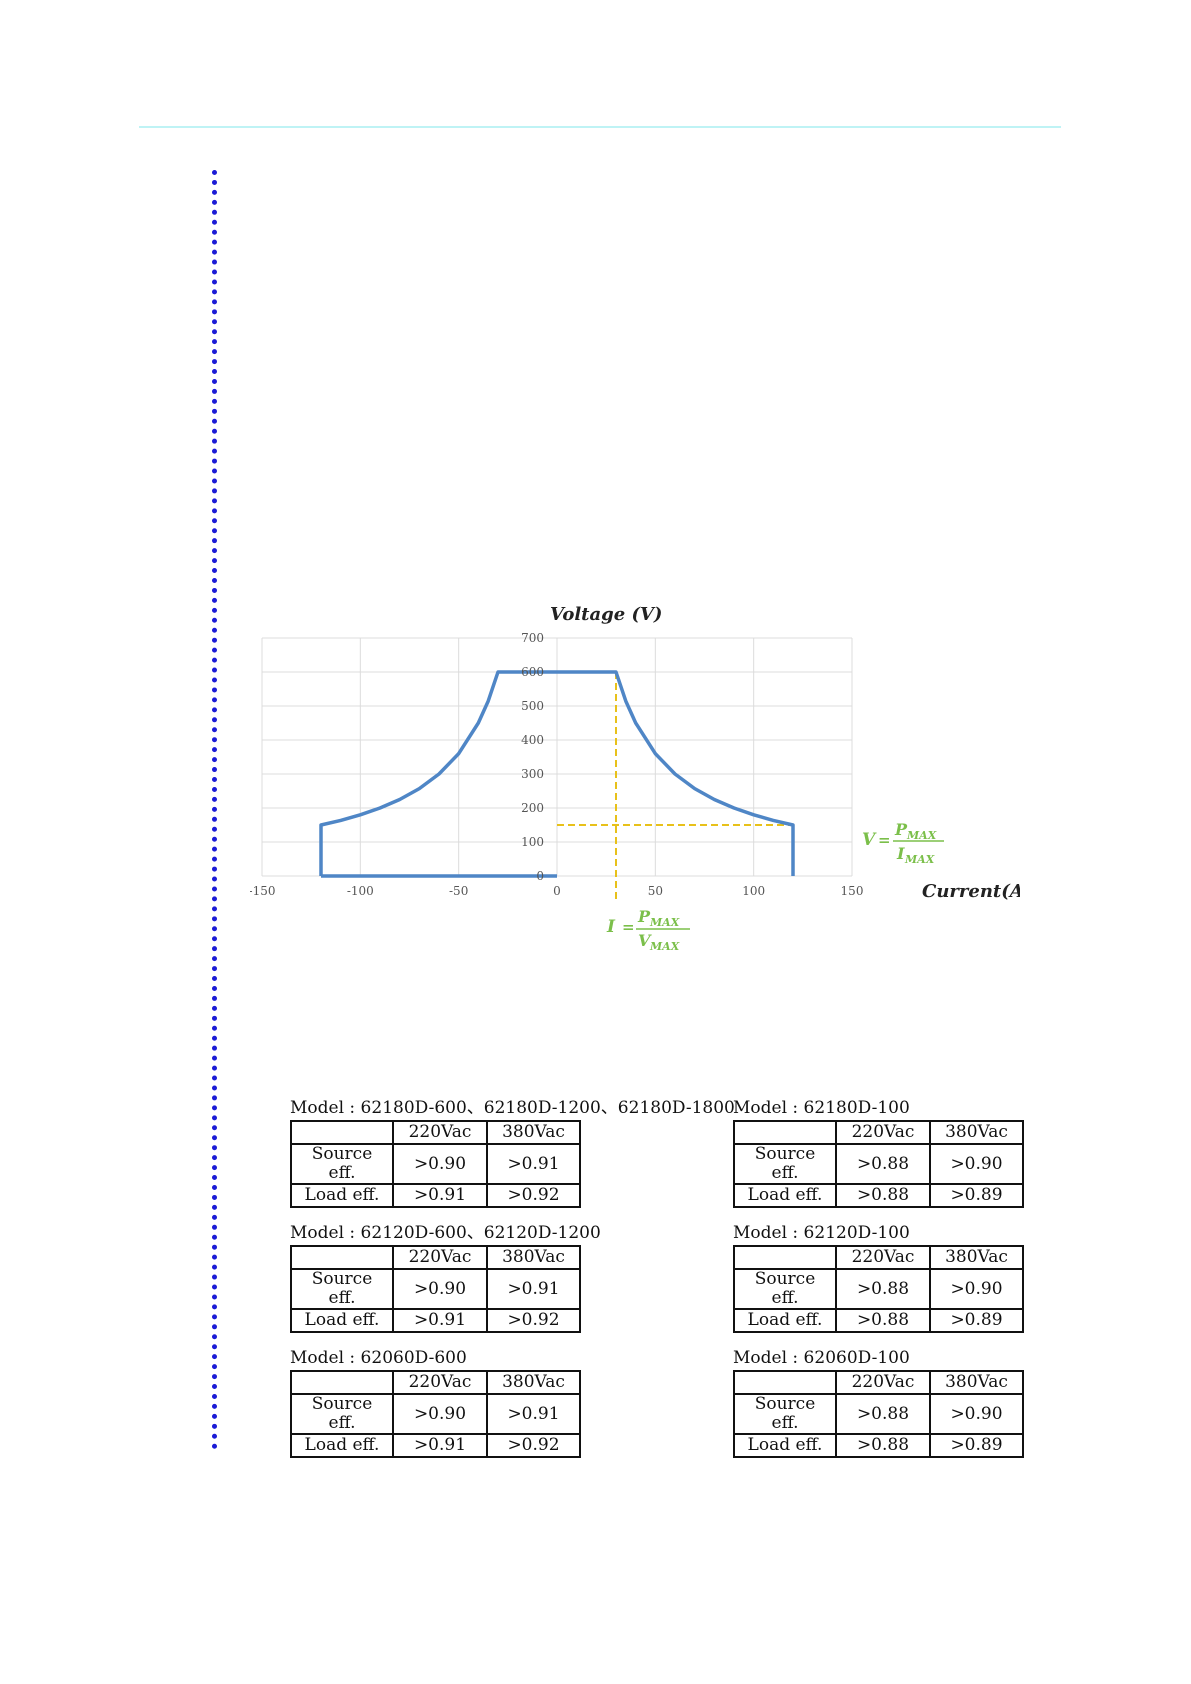 This screenshot has width=1191, height=1684. What do you see at coordinates (532, 842) in the screenshot?
I see `y-tick-label: 100` at bounding box center [532, 842].